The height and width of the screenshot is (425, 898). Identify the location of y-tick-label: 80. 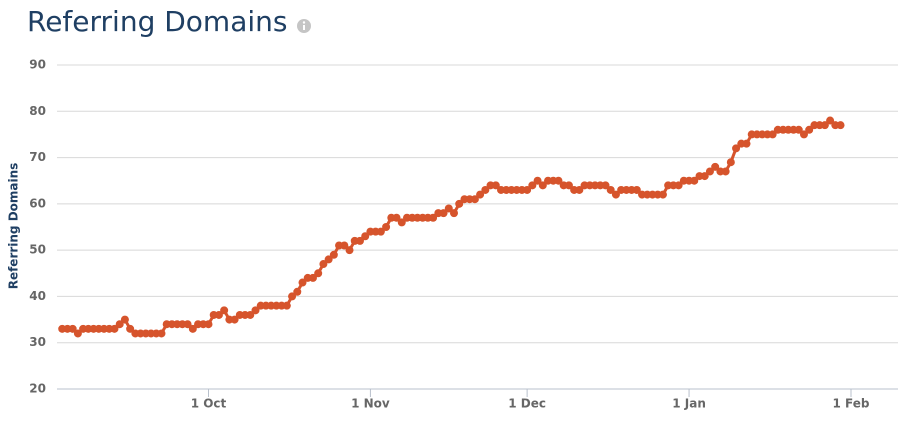
(37, 111).